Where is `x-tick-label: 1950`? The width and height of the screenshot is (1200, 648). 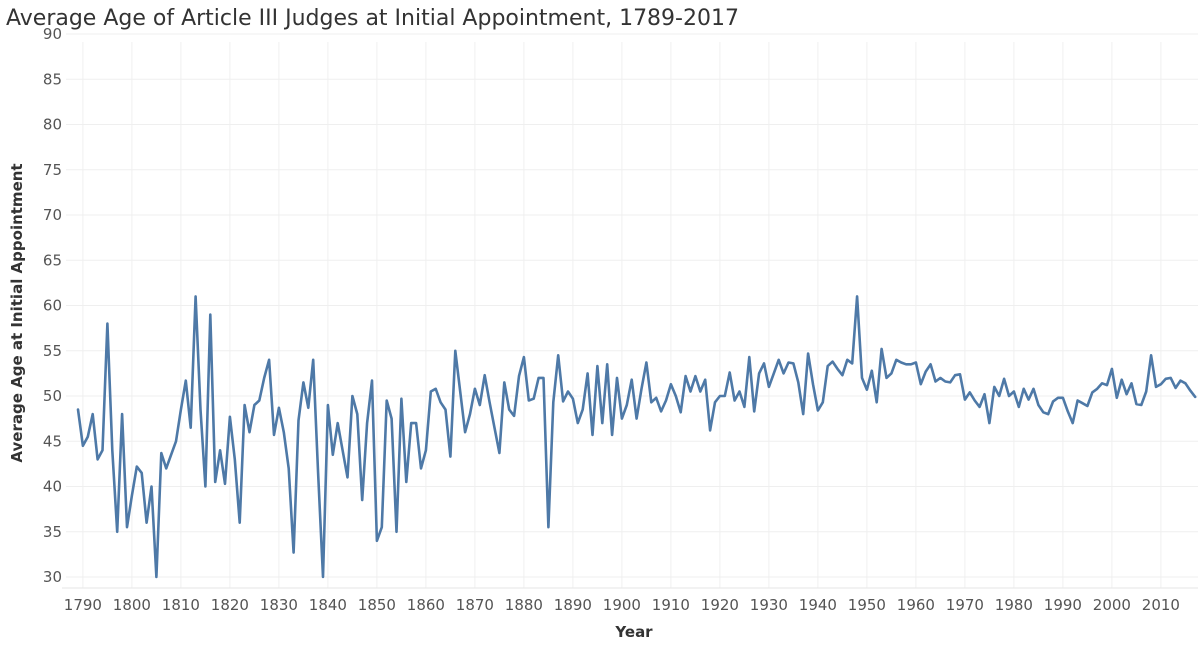
x-tick-label: 1950 is located at coordinates (867, 605).